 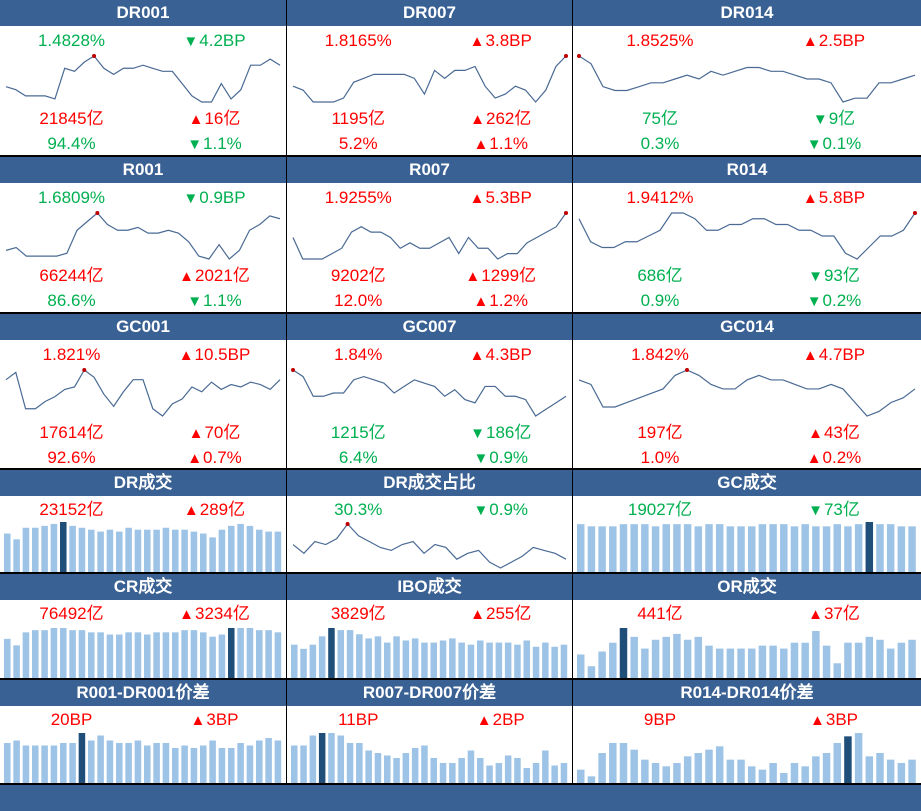 I want to click on rate-value: 1.8525%, so click(x=660, y=40).